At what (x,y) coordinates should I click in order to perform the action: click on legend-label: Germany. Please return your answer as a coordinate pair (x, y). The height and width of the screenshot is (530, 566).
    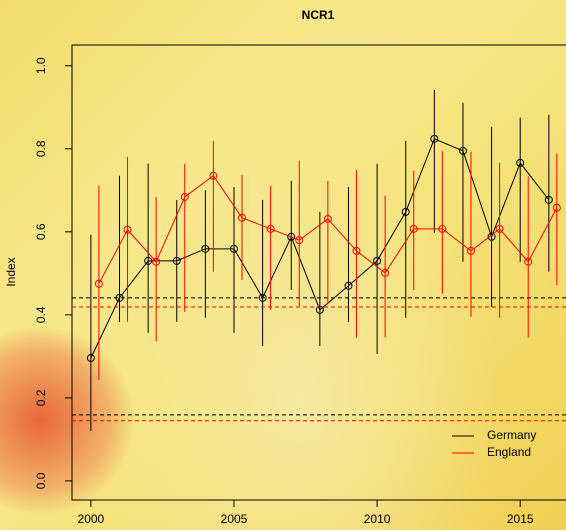
    Looking at the image, I should click on (511, 435).